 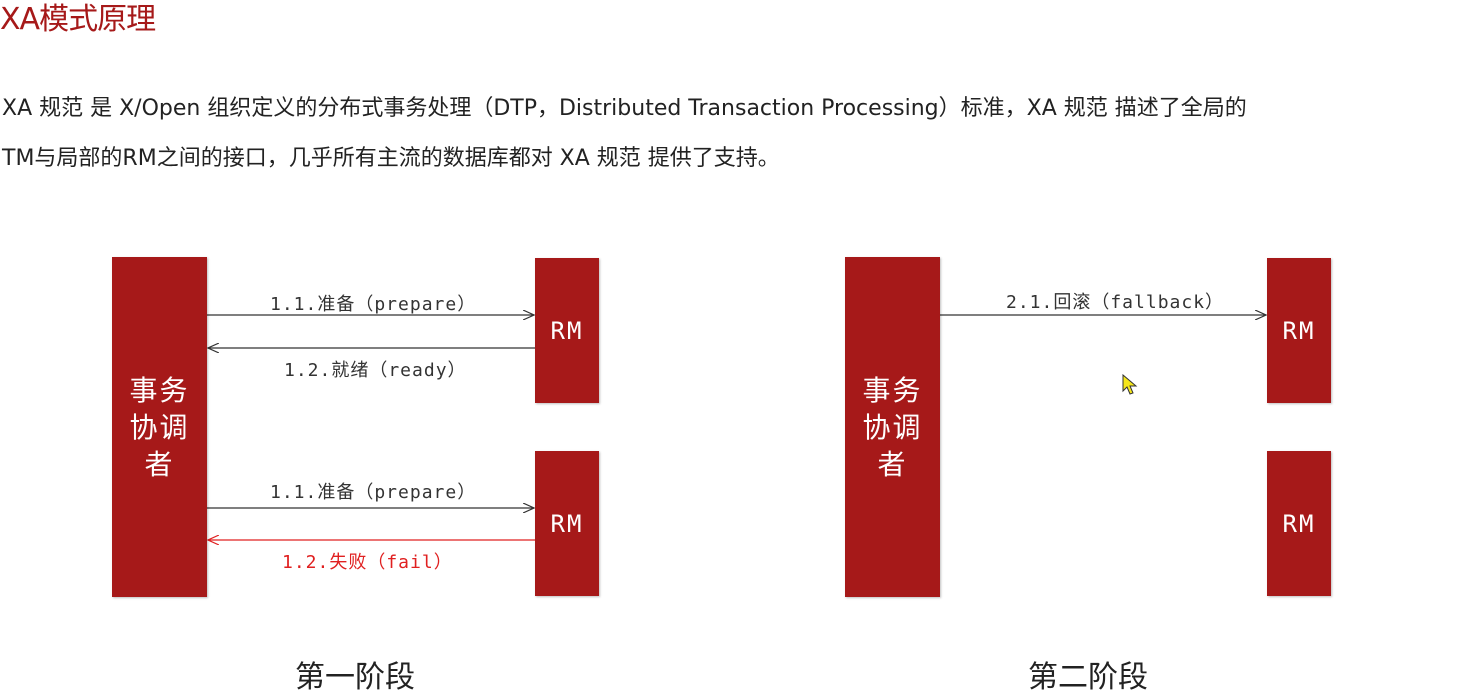 What do you see at coordinates (375, 370) in the screenshot?
I see `label-ready: 1.2.就绪（ready）` at bounding box center [375, 370].